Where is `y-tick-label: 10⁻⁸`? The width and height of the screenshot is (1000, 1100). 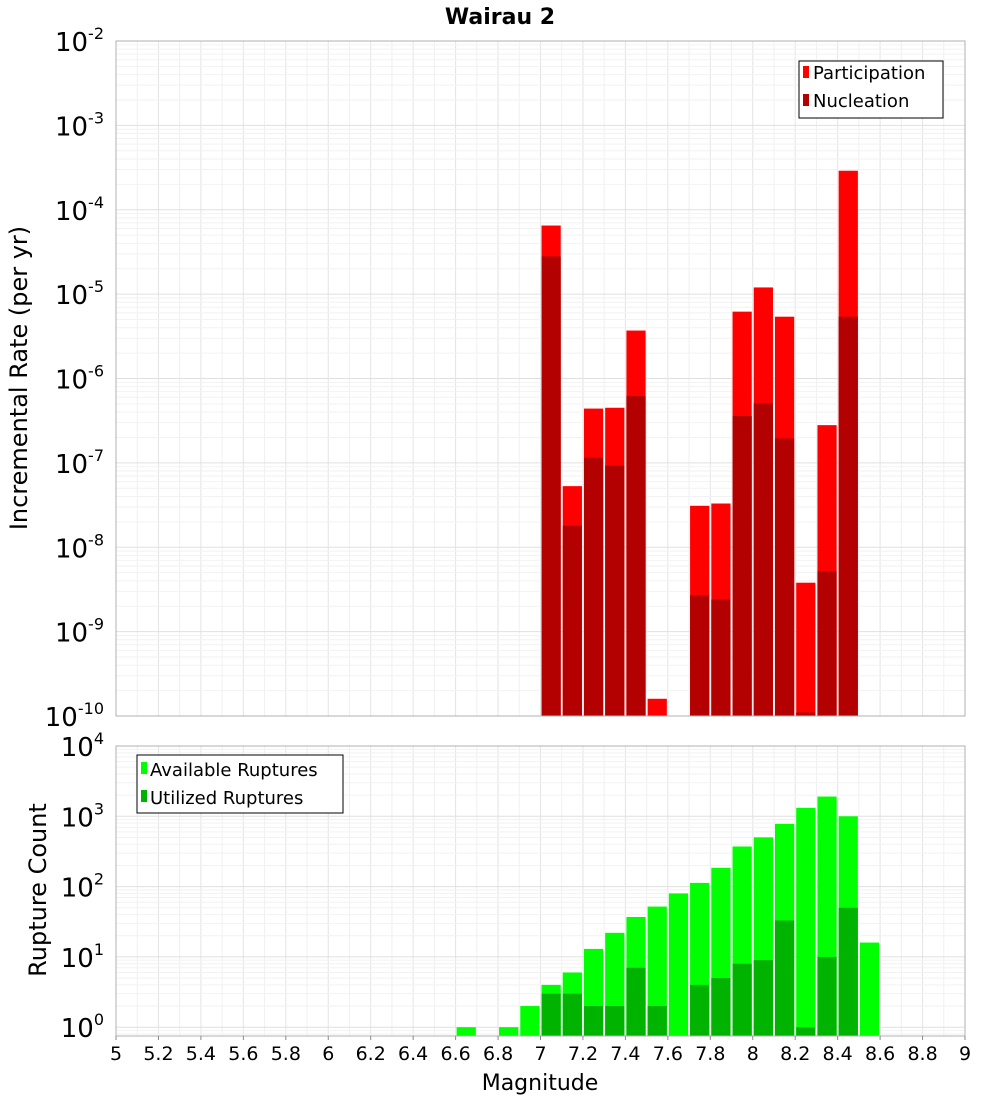
y-tick-label: 10⁻⁸ is located at coordinates (79, 547).